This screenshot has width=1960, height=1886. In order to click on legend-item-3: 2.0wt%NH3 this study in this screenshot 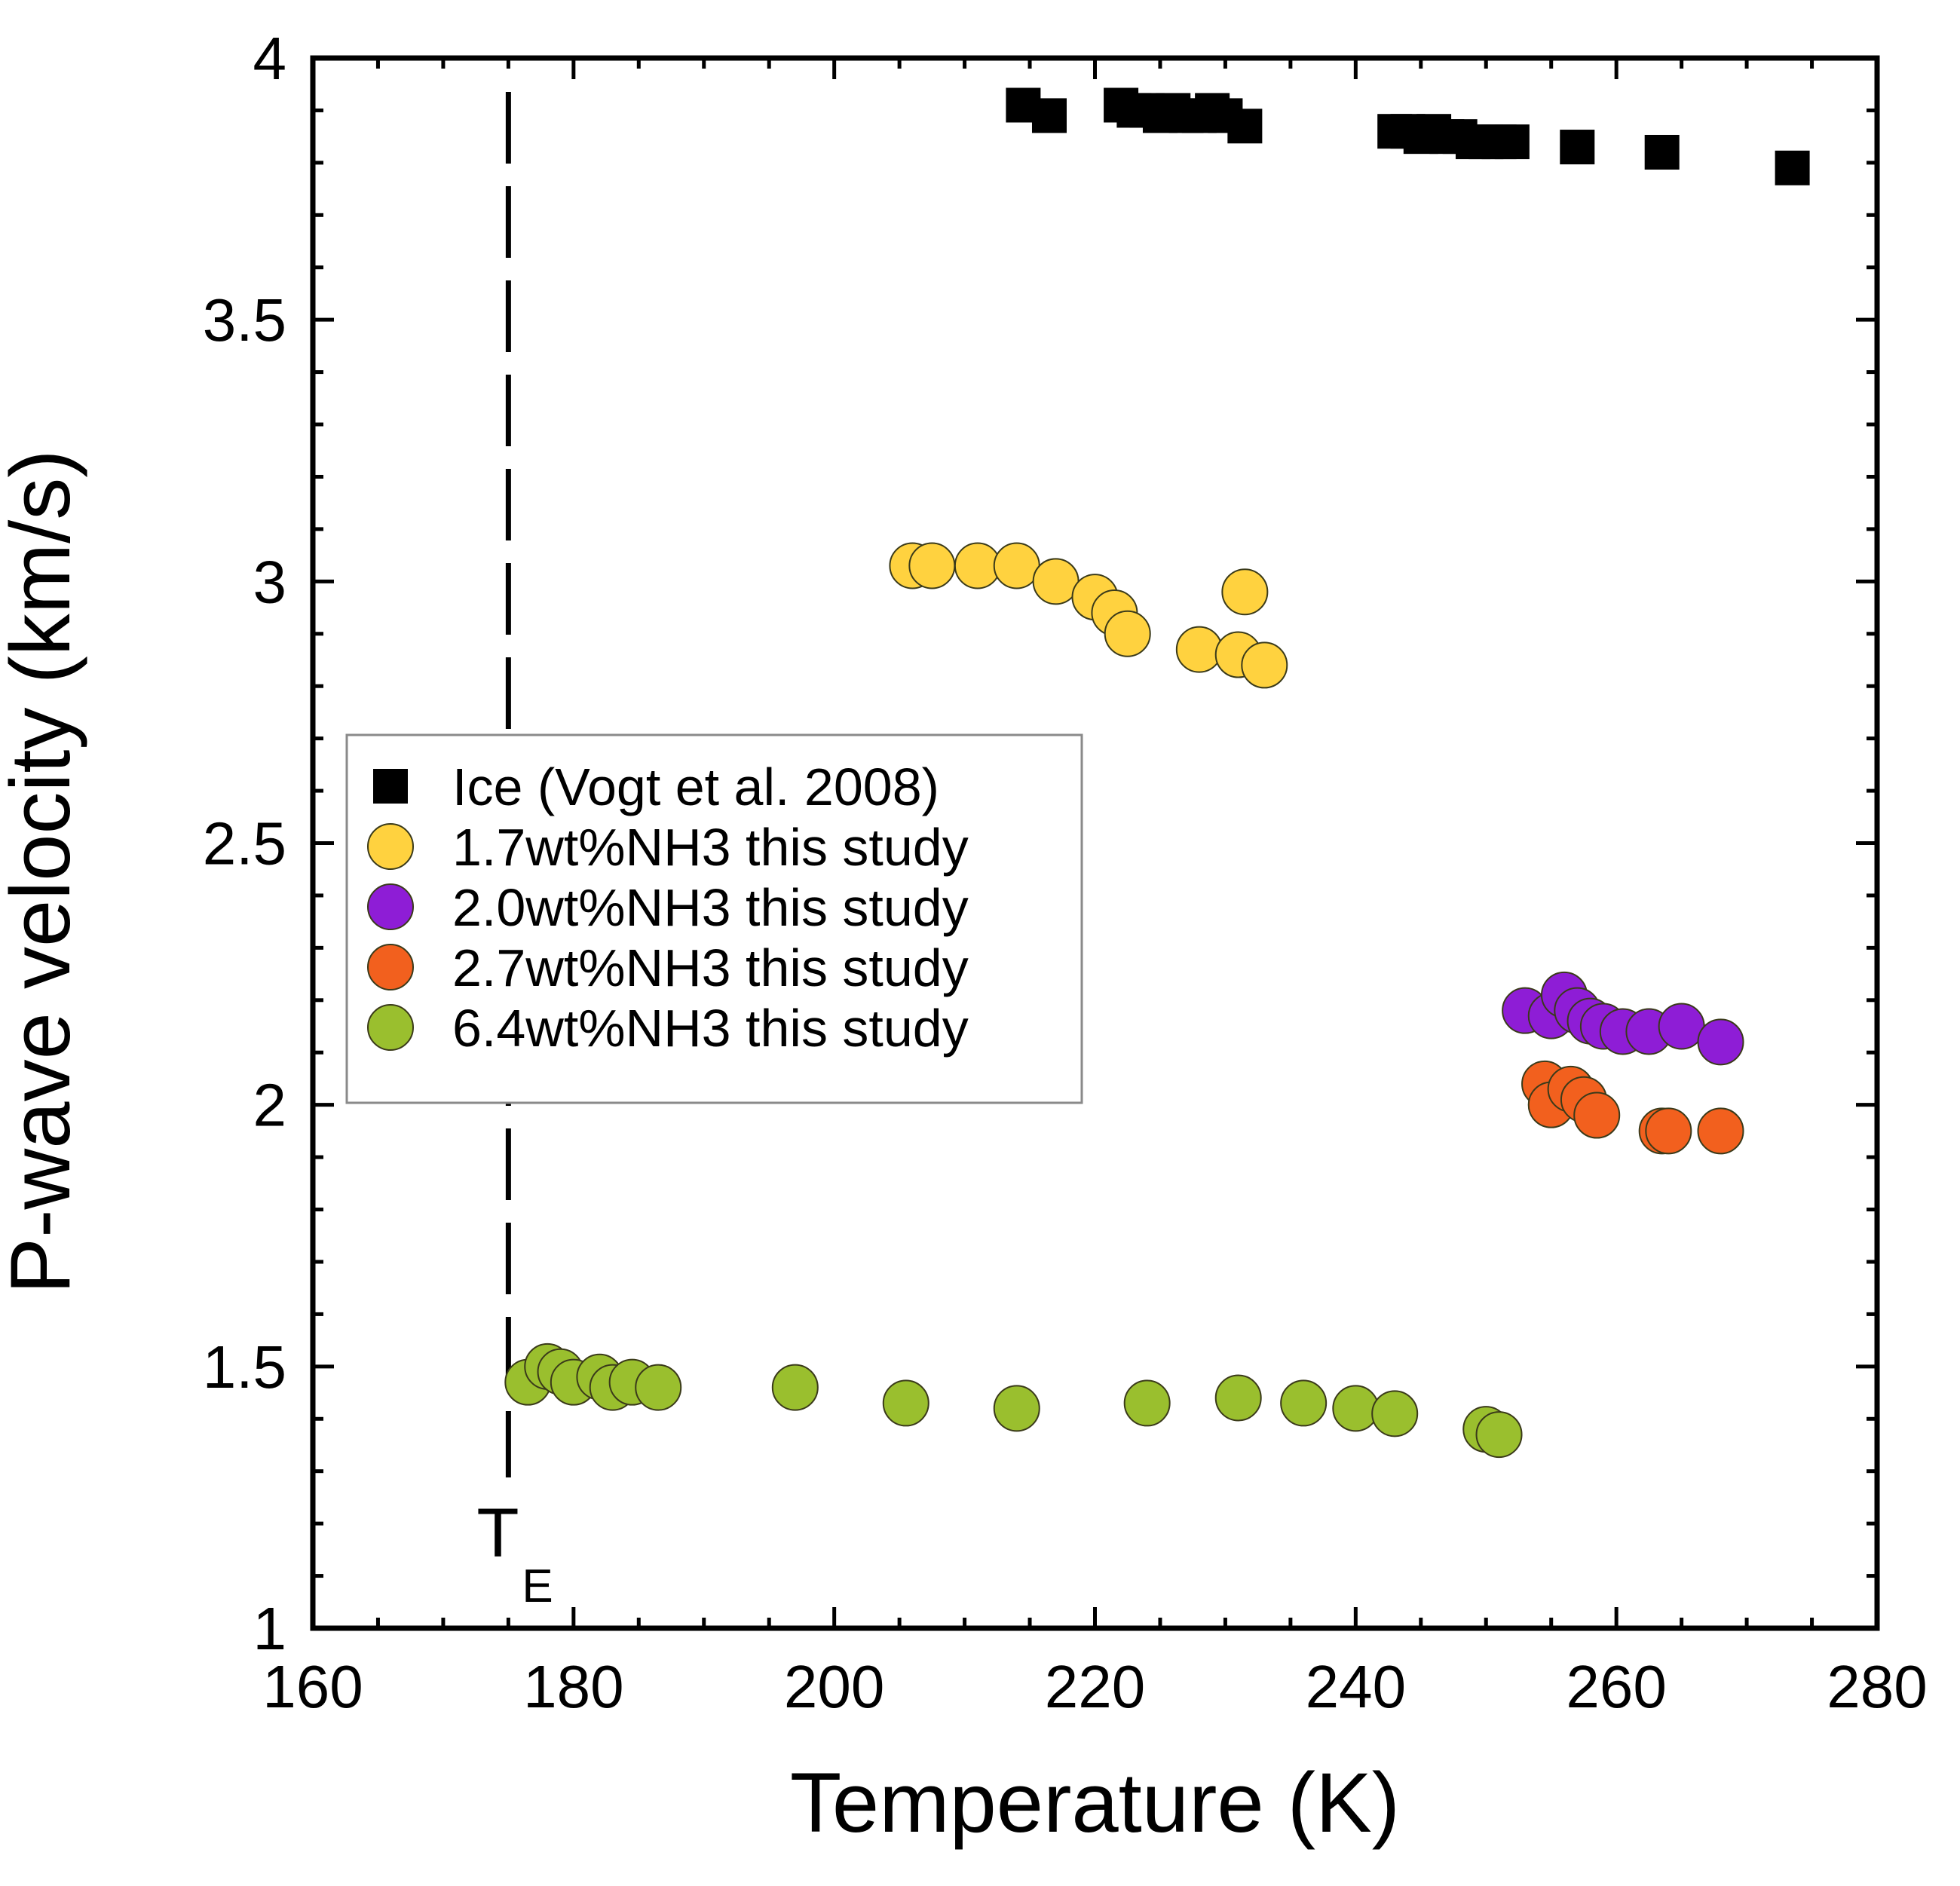, I will do `click(668, 907)`.